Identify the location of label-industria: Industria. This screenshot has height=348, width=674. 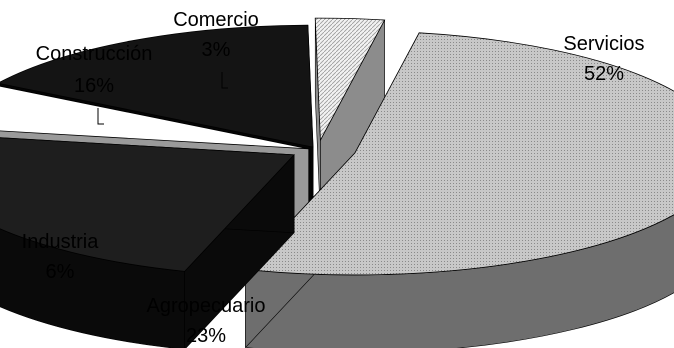
(61, 242).